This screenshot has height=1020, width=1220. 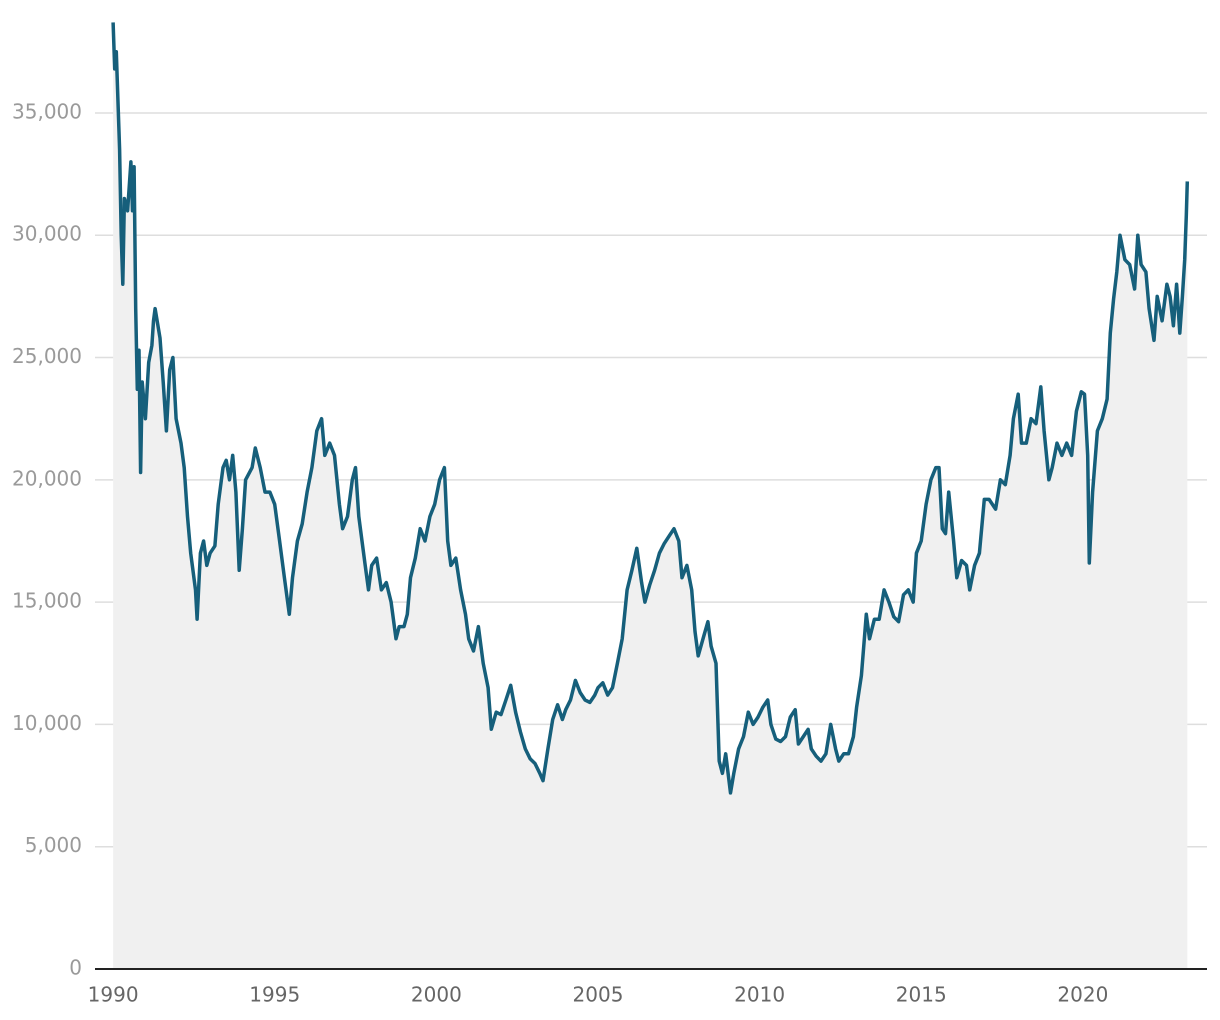 I want to click on y-tick-label: 10,000, so click(x=47, y=723).